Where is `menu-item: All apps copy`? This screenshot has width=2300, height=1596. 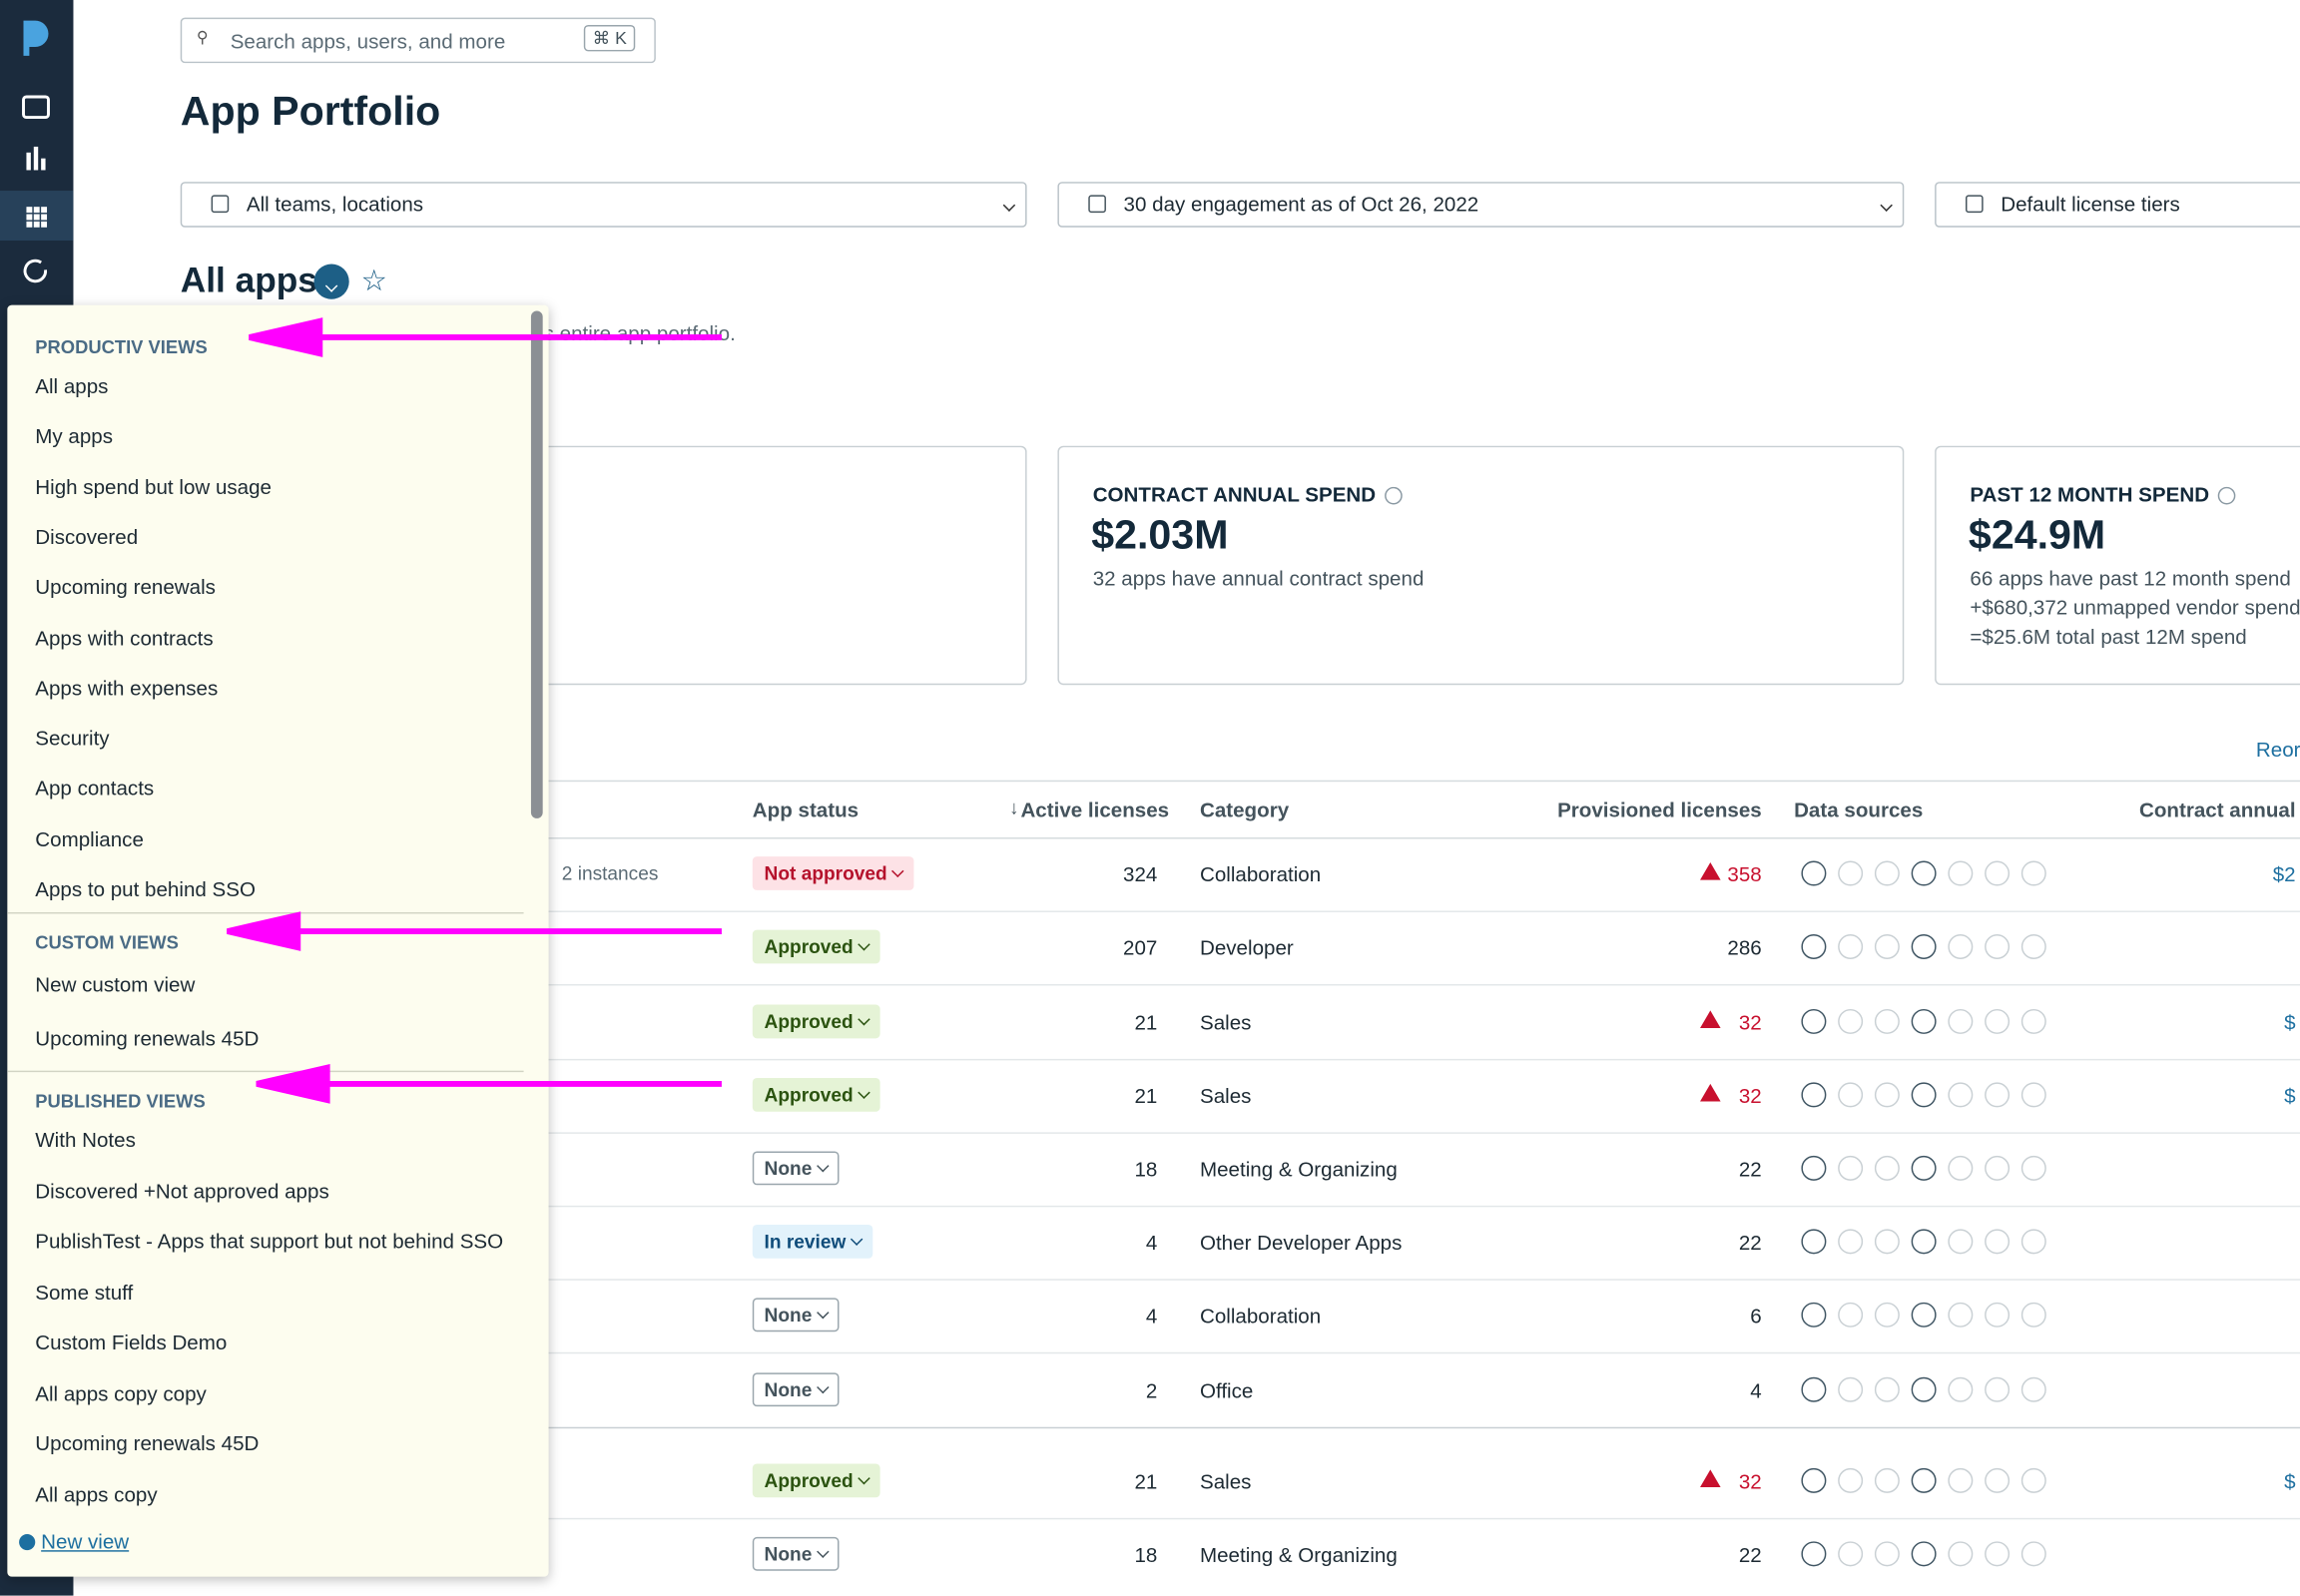 menu-item: All apps copy is located at coordinates (96, 1493).